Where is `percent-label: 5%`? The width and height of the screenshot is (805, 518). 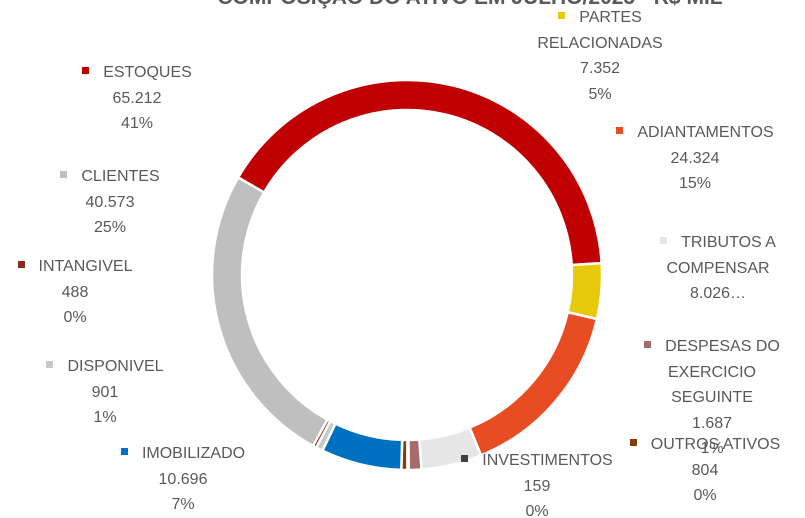 percent-label: 5% is located at coordinates (600, 94).